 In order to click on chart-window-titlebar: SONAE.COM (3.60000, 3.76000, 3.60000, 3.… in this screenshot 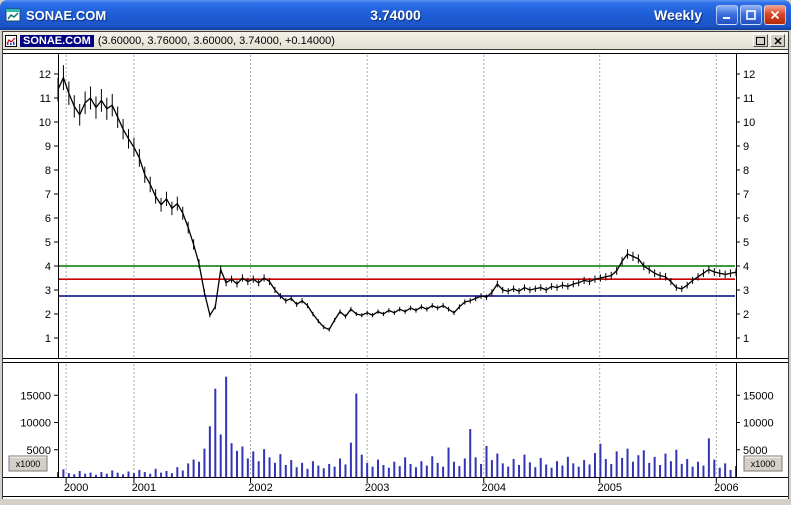, I will do `click(395, 41)`.